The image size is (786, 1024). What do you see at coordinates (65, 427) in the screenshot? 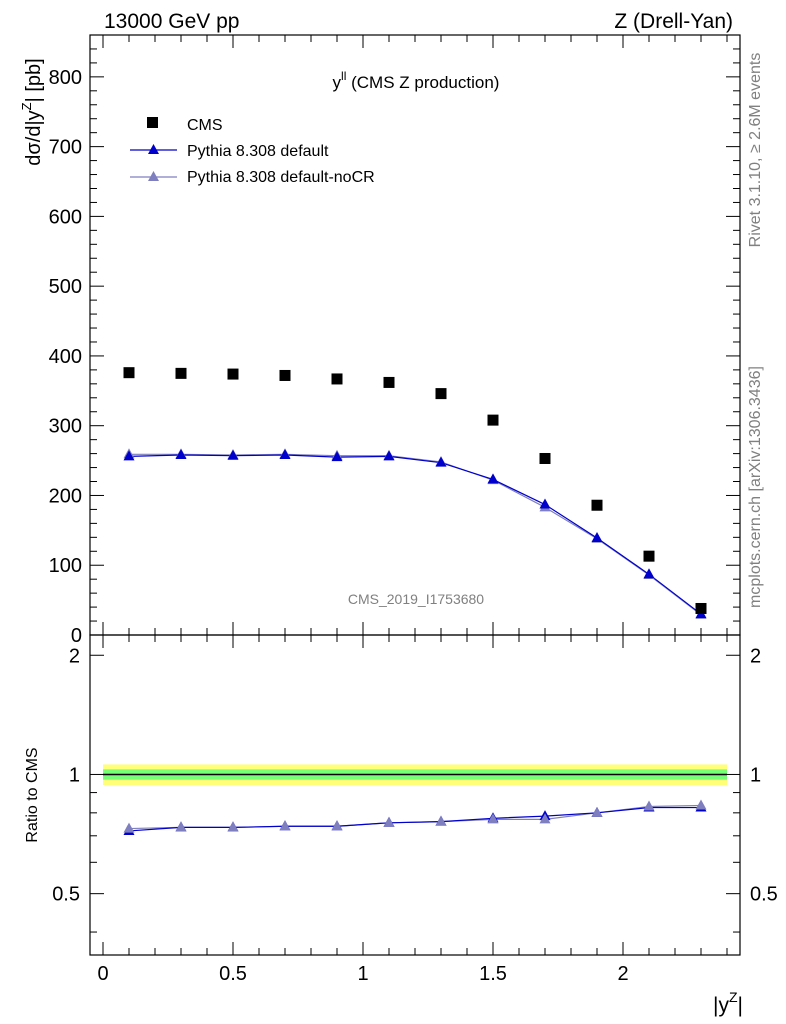
I see `y-tick-label: 300` at bounding box center [65, 427].